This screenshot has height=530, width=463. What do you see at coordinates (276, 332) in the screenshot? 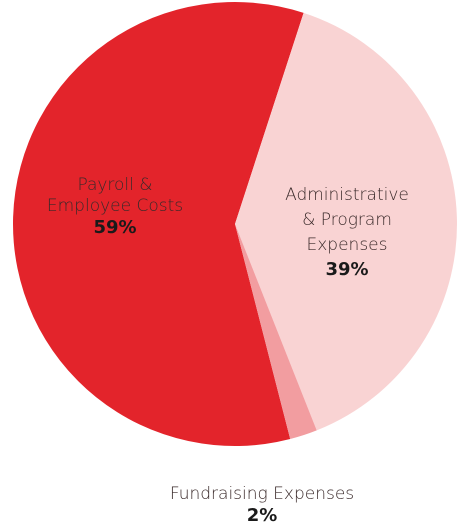
I see `slice-fundraising` at bounding box center [276, 332].